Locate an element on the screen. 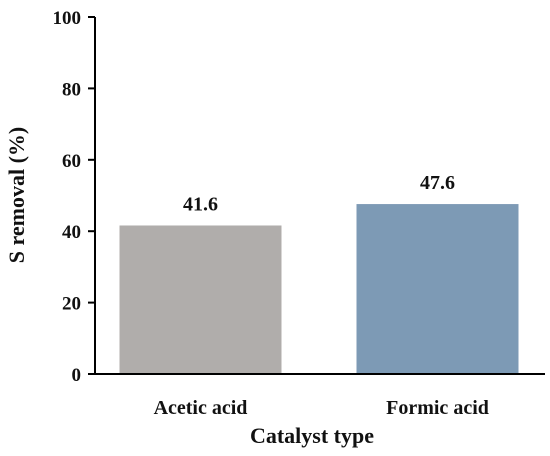 This screenshot has height=456, width=550. y-tick-label: 0 is located at coordinates (77, 375).